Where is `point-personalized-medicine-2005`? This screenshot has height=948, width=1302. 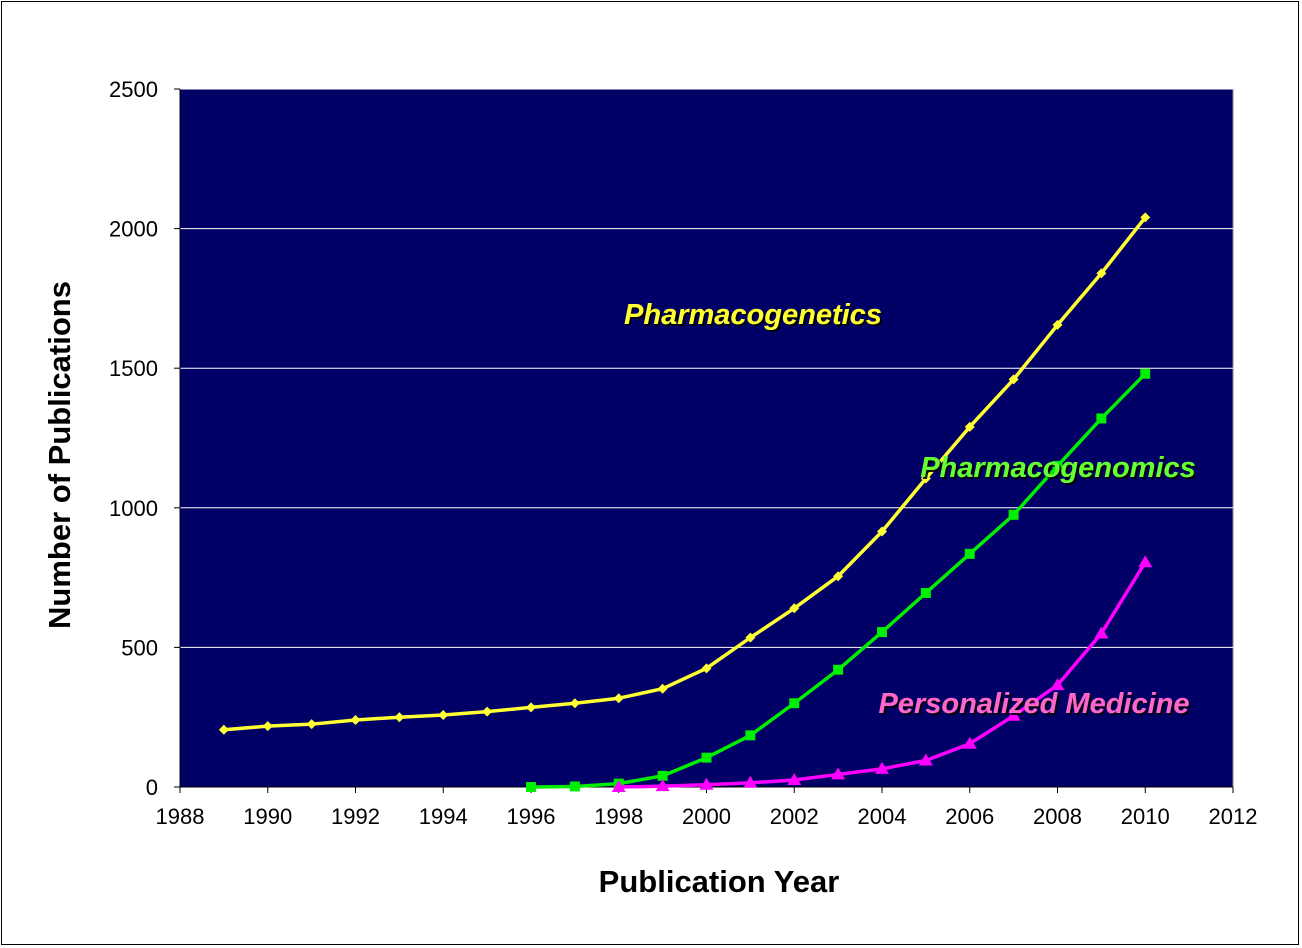
point-personalized-medicine-2005 is located at coordinates (925, 759).